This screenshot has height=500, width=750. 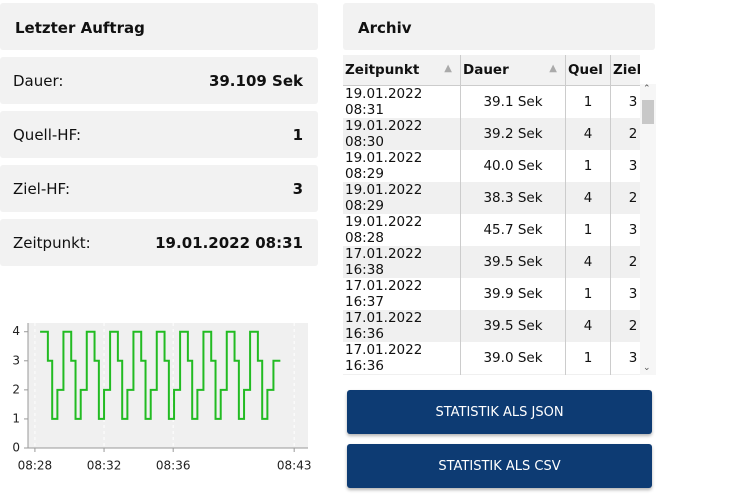 I want to click on panel-title: Letzter Auftrag, so click(x=159, y=26).